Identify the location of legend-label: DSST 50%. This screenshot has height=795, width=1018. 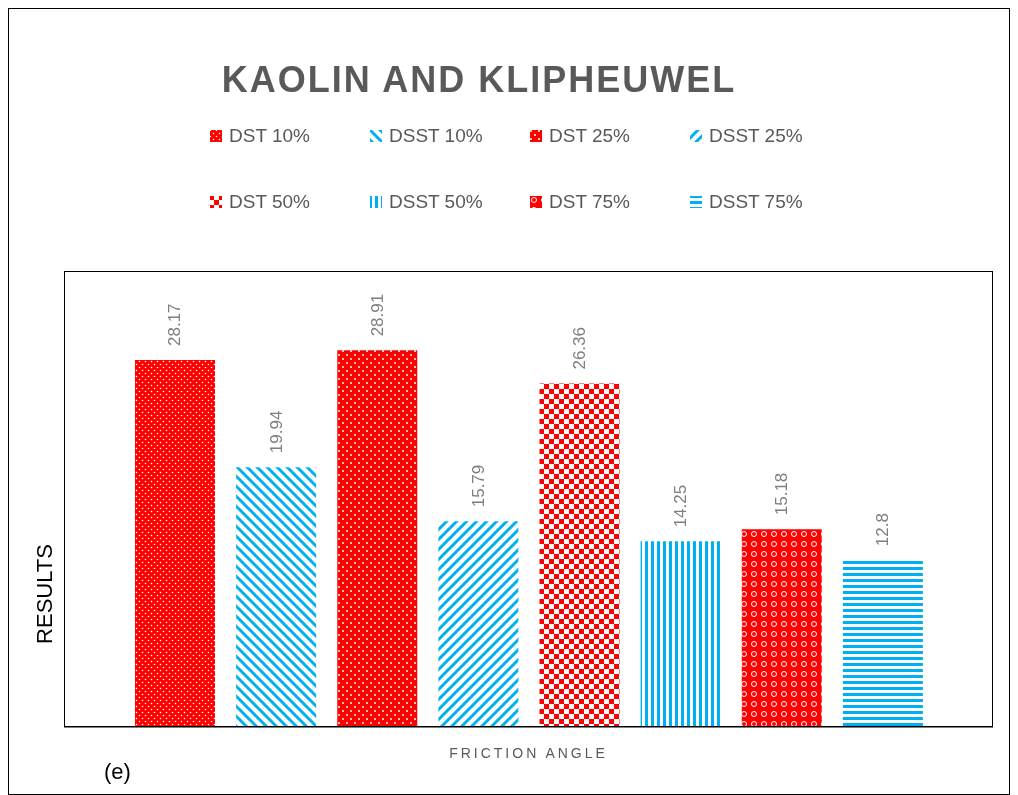
(436, 202).